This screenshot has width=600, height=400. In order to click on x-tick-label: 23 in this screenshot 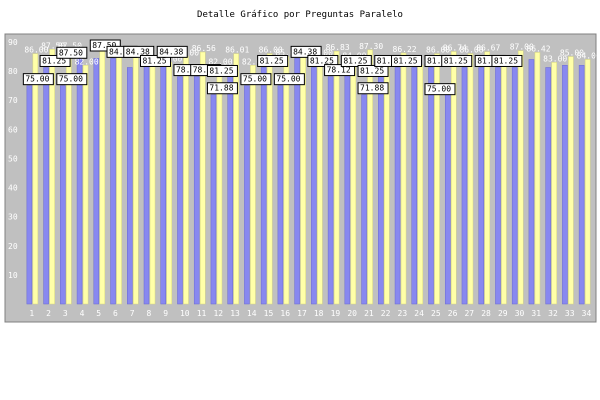, I will do `click(403, 313)`.